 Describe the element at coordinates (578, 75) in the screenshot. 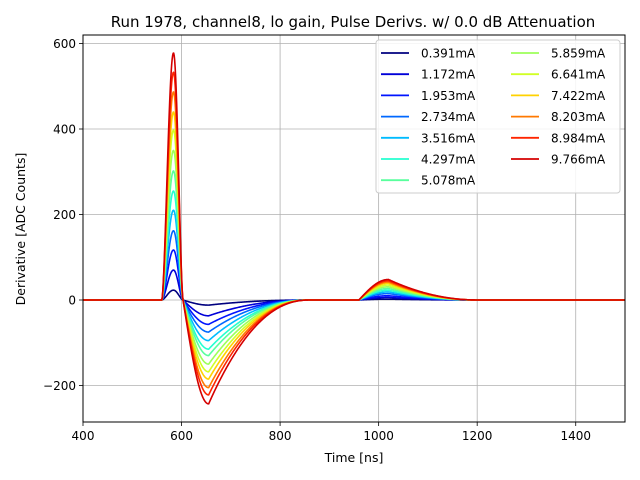

I see `legend-label: 6.641mA` at that location.